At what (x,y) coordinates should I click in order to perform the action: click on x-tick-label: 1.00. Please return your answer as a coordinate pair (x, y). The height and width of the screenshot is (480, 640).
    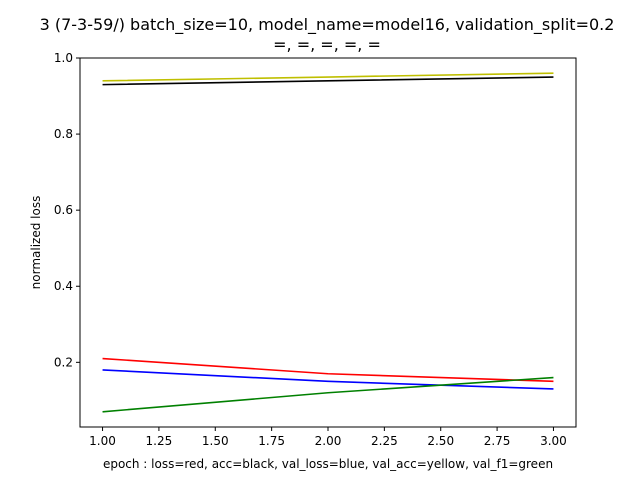
    Looking at the image, I should click on (102, 441).